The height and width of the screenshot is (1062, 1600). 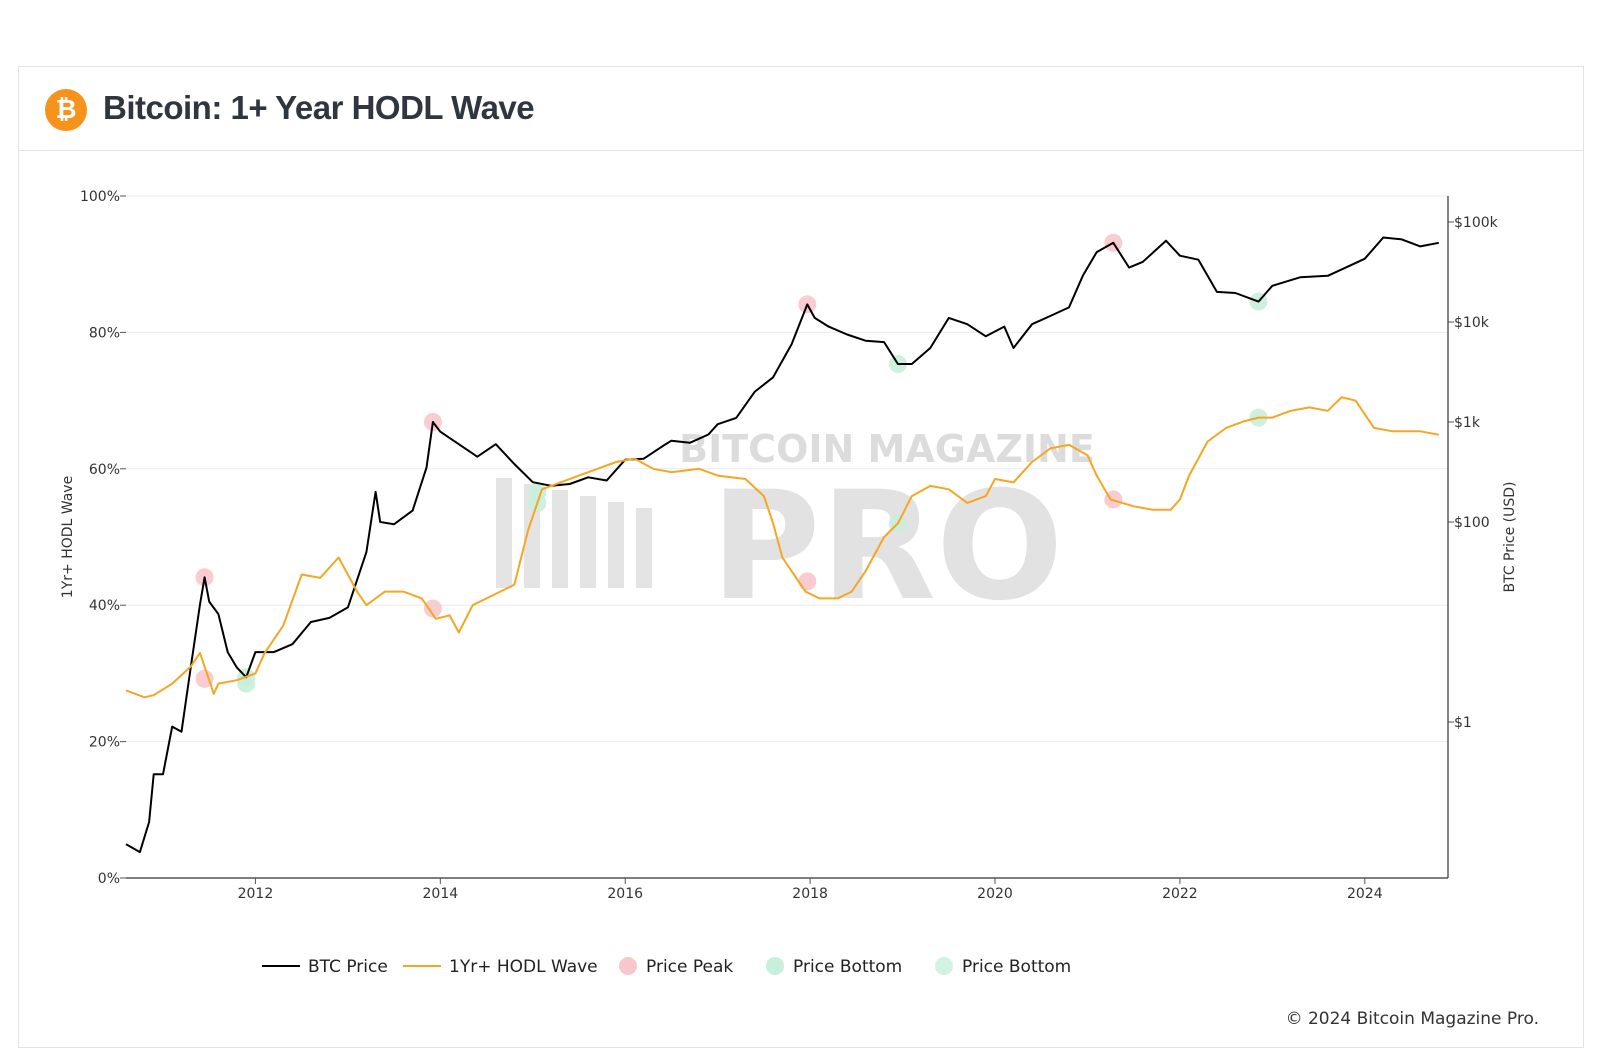 I want to click on y2-tick-label: $100, so click(x=1472, y=523).